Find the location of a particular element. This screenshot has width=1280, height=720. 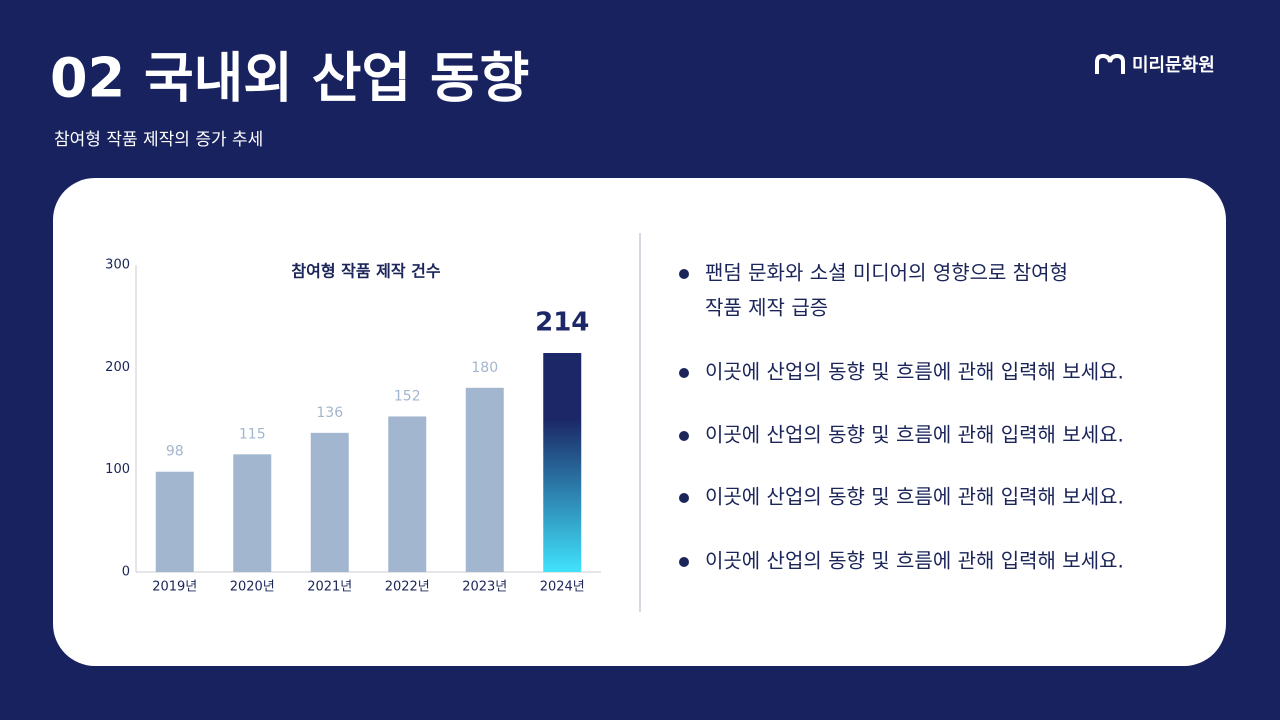

slide-title: 02 국내외 산업 동향 is located at coordinates (289, 78).